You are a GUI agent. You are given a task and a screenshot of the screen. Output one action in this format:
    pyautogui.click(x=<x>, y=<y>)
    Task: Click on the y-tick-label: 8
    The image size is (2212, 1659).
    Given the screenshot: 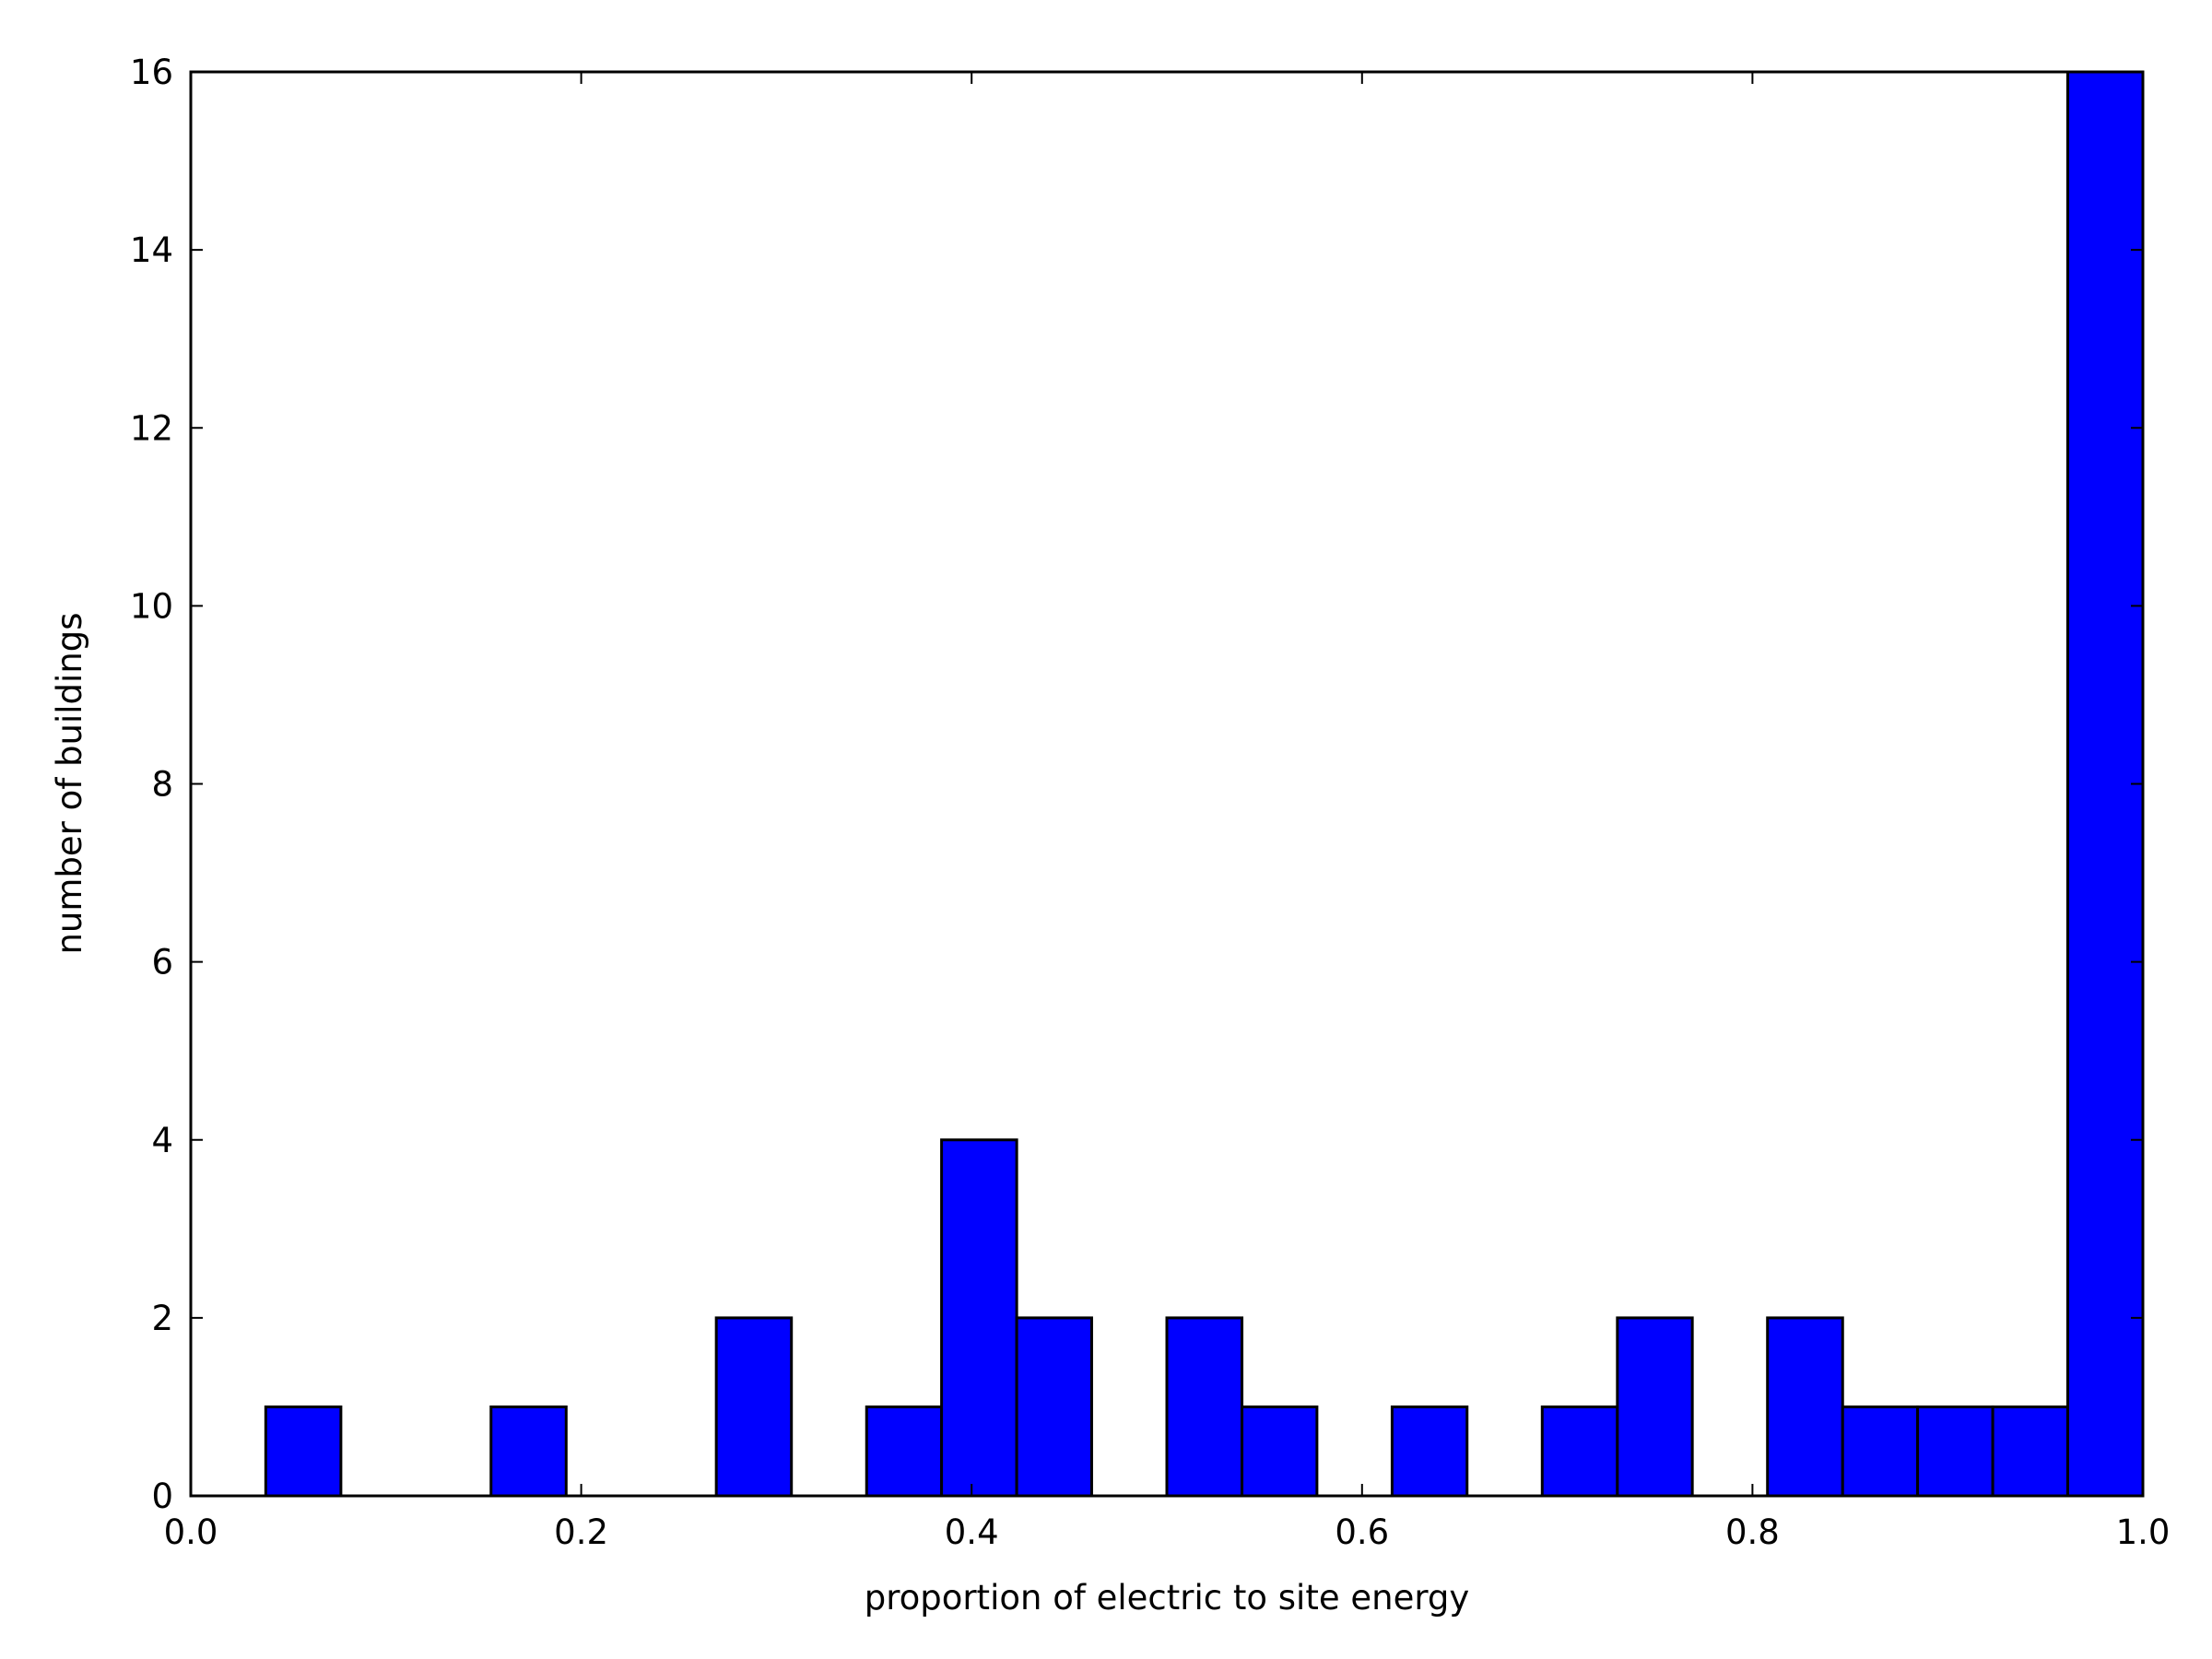 What is the action you would take?
    pyautogui.click(x=162, y=785)
    